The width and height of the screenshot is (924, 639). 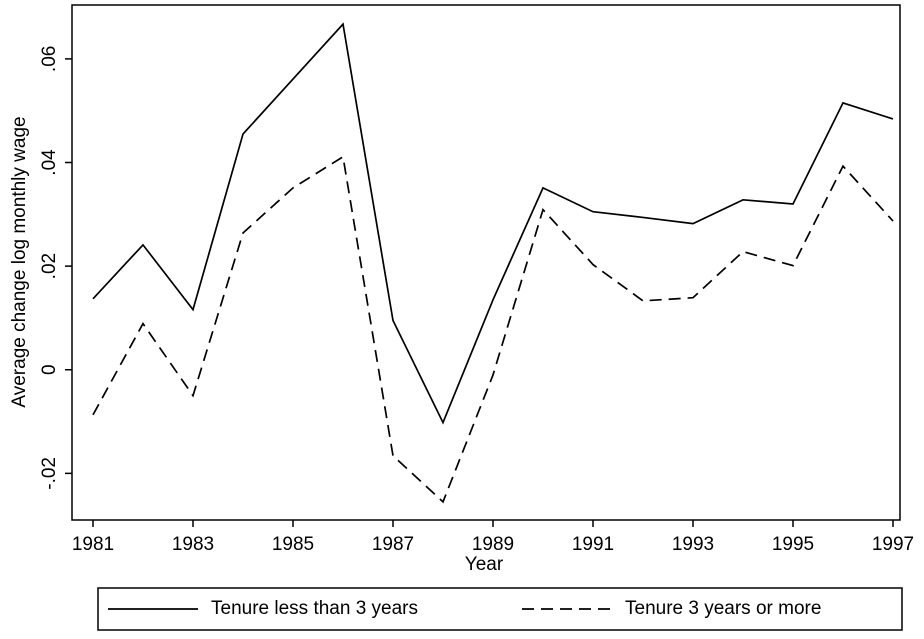 I want to click on y-tick-label: 0, so click(x=49, y=369).